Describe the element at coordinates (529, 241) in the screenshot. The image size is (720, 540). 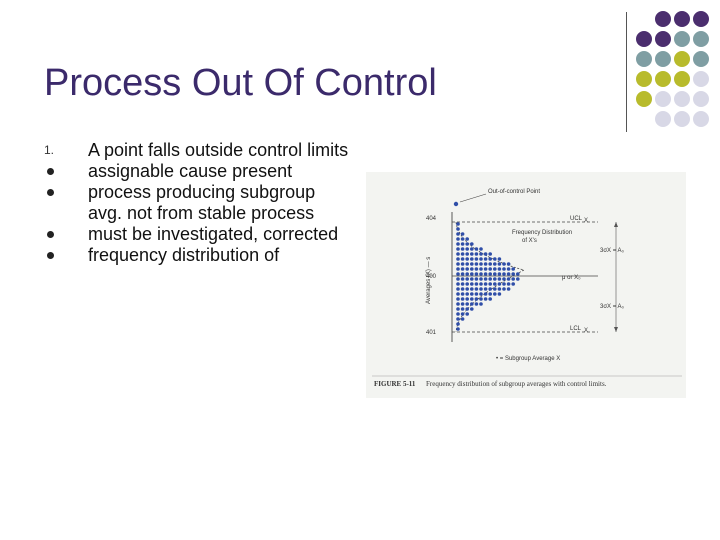
I see `freq-label-2: of X's` at that location.